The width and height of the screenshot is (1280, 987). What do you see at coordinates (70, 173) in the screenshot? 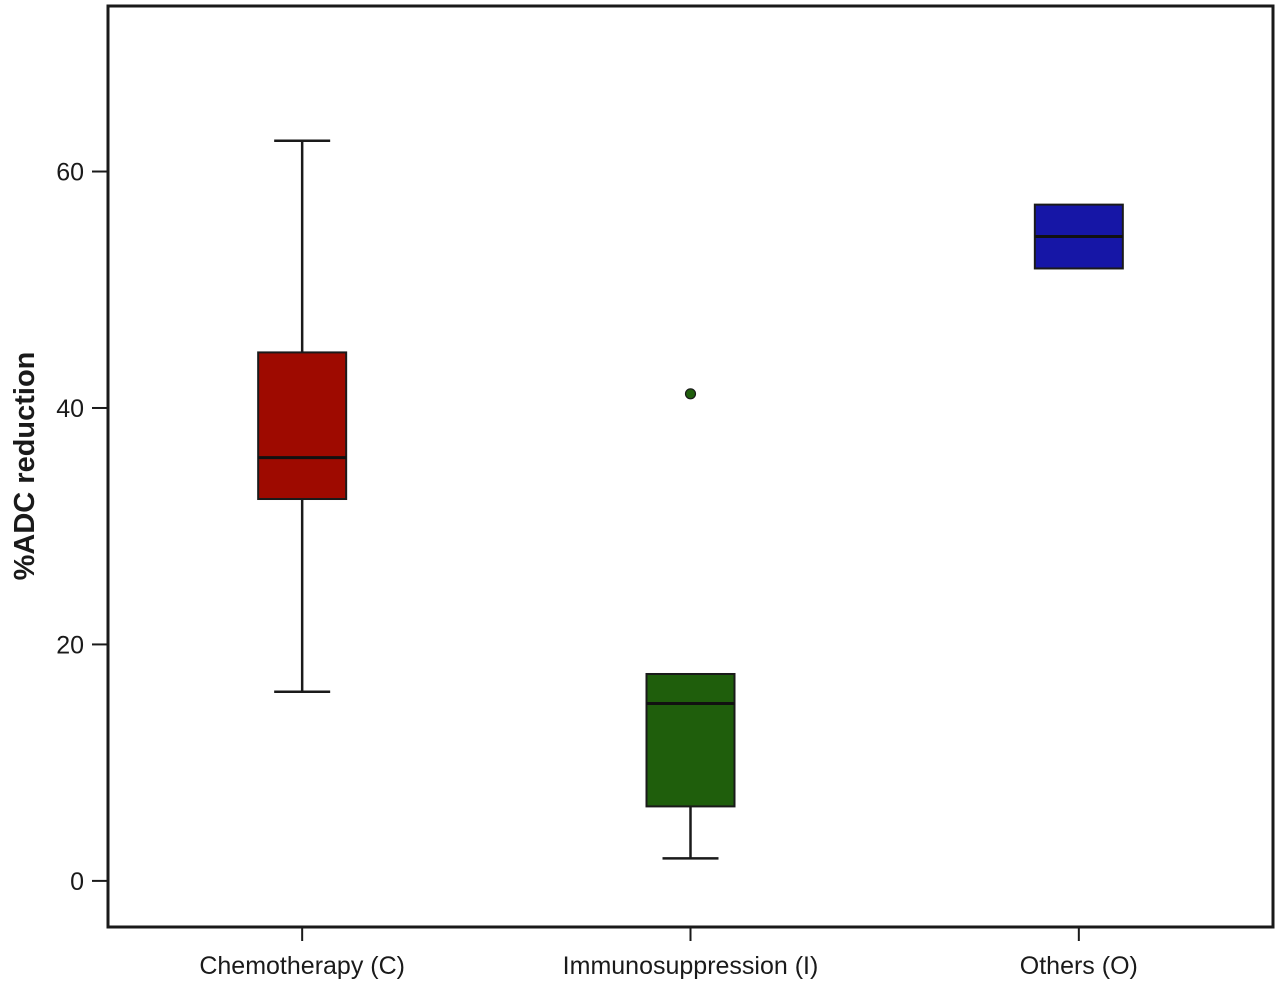
I see `y-tick-label: 60` at bounding box center [70, 173].